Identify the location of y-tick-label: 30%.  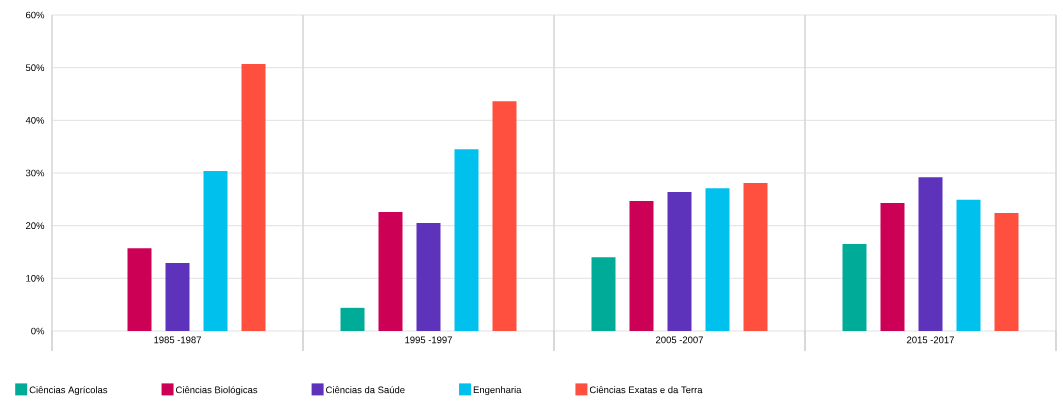
(35, 173).